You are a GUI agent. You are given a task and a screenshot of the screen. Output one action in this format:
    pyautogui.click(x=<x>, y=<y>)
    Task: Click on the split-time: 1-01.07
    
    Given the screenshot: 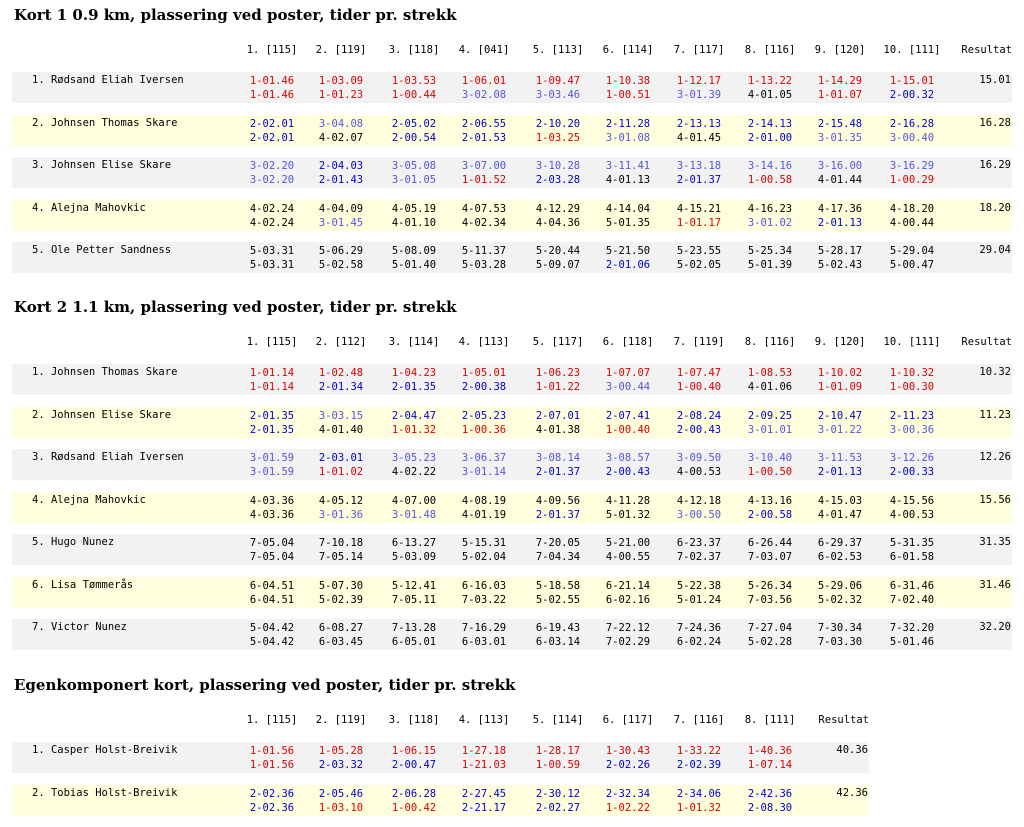 What is the action you would take?
    pyautogui.click(x=840, y=95)
    